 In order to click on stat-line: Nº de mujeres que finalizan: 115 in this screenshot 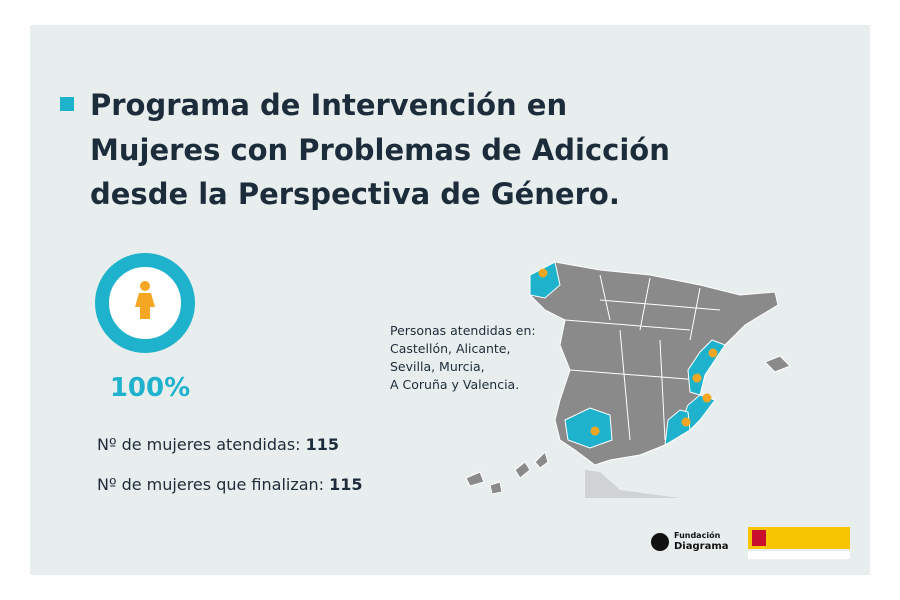, I will do `click(230, 484)`.